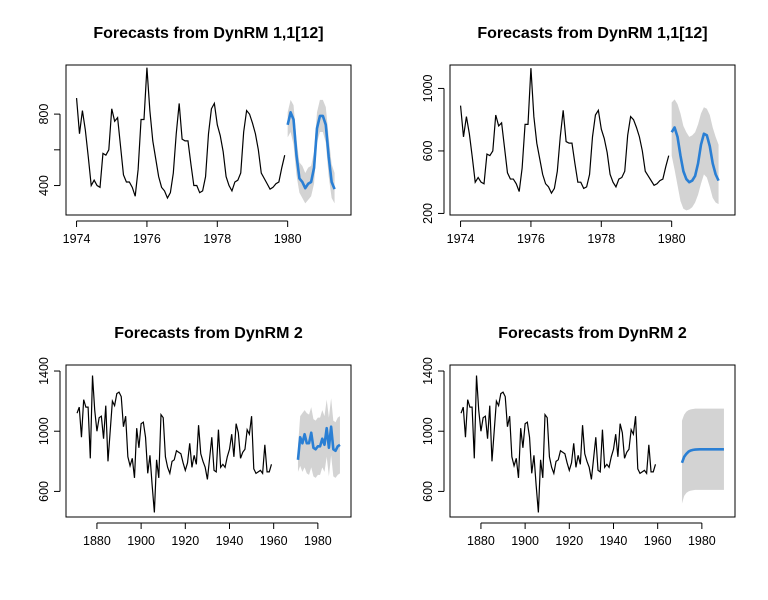 The width and height of the screenshot is (768, 600). I want to click on y-tick-label: 800, so click(44, 114).